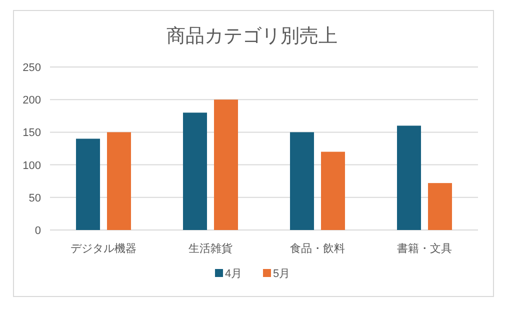  Describe the element at coordinates (103, 249) in the screenshot. I see `x-tick-label: デジタル機器` at that location.